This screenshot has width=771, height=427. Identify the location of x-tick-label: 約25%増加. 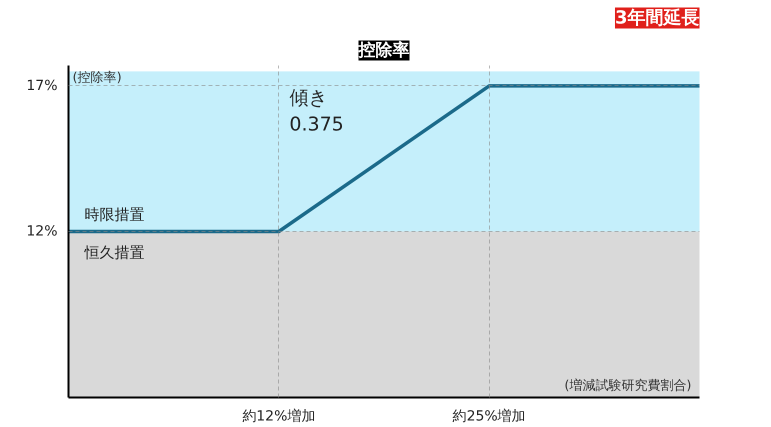
(489, 416).